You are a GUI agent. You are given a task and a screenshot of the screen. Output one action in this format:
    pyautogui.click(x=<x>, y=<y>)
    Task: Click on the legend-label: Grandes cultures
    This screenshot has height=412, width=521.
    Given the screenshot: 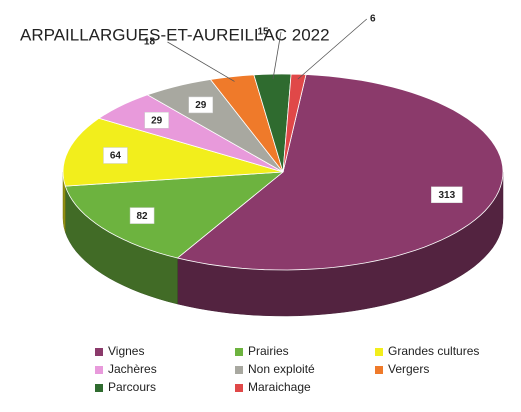 What is the action you would take?
    pyautogui.click(x=433, y=351)
    